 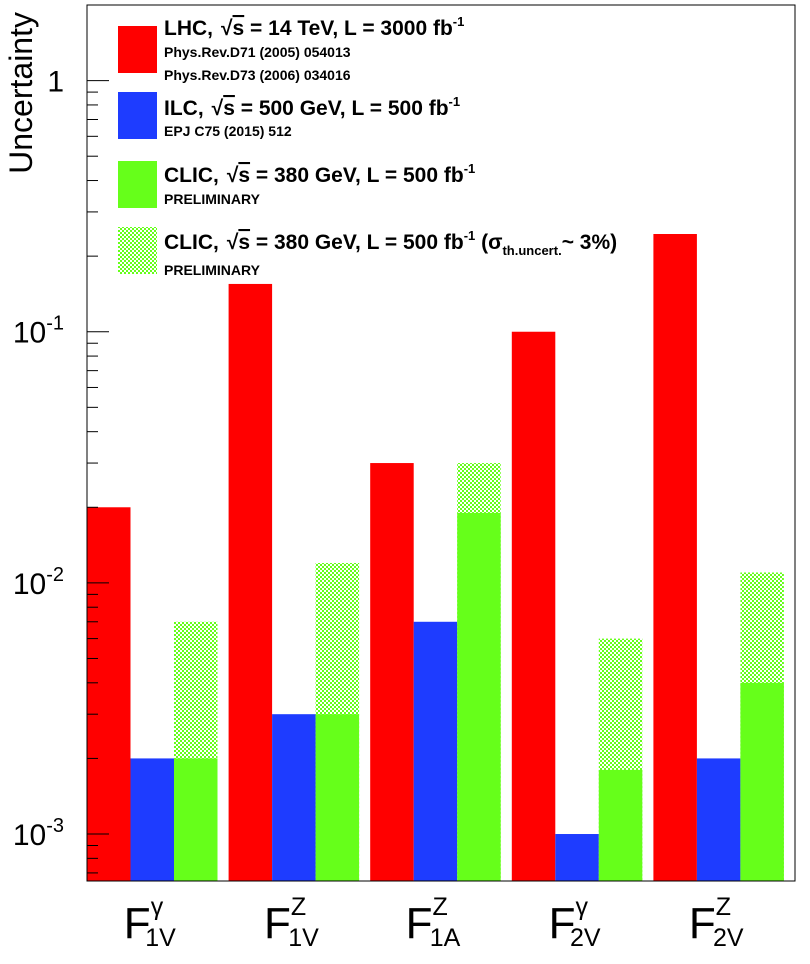 I want to click on y-axis: 1 10⁻¹ 10⁻² 10⁻³, so click(x=61, y=439).